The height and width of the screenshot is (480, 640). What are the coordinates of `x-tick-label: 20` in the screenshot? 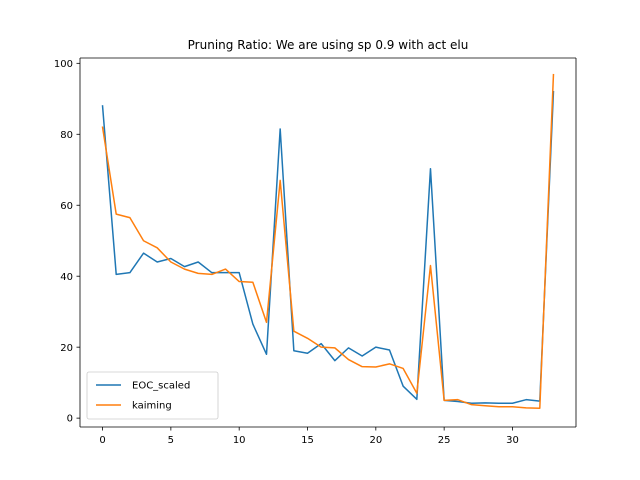 It's located at (375, 440).